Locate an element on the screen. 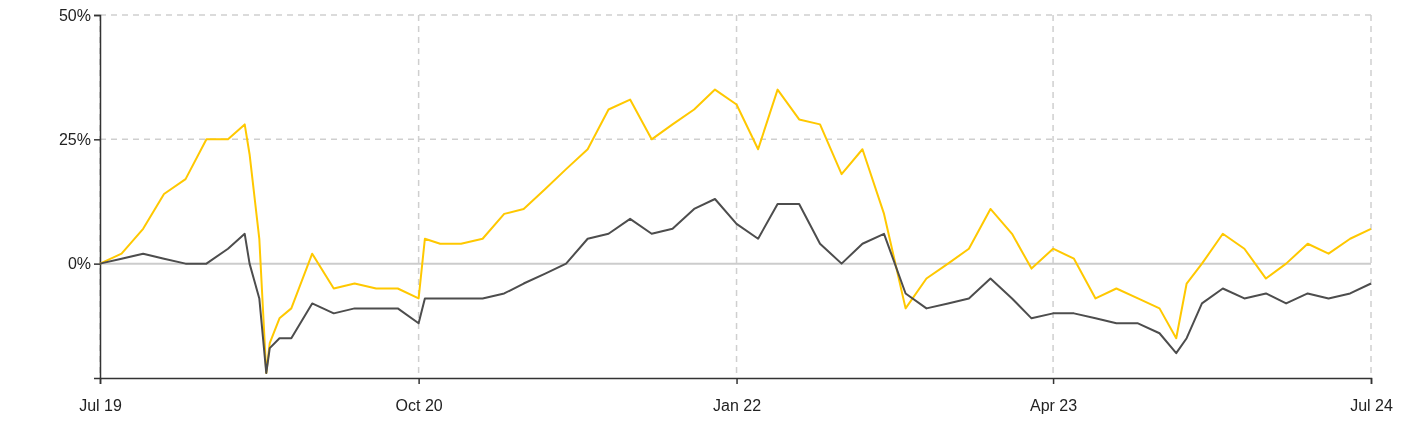  y-tick-label: 25% is located at coordinates (74, 139).